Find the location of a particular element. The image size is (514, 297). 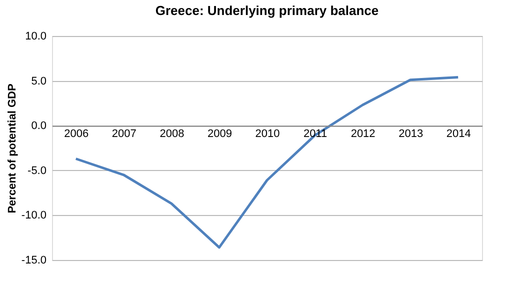

y-tick-label: -15.0 is located at coordinates (33, 260).